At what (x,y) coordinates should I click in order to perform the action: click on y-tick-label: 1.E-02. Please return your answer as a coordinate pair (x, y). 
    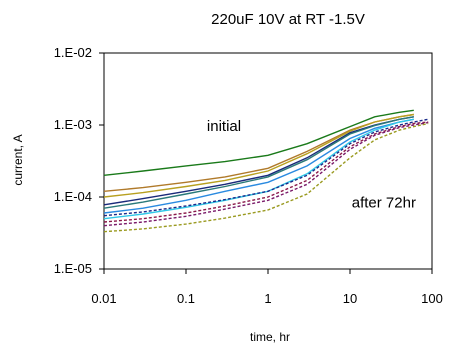
    Looking at the image, I should click on (73, 52).